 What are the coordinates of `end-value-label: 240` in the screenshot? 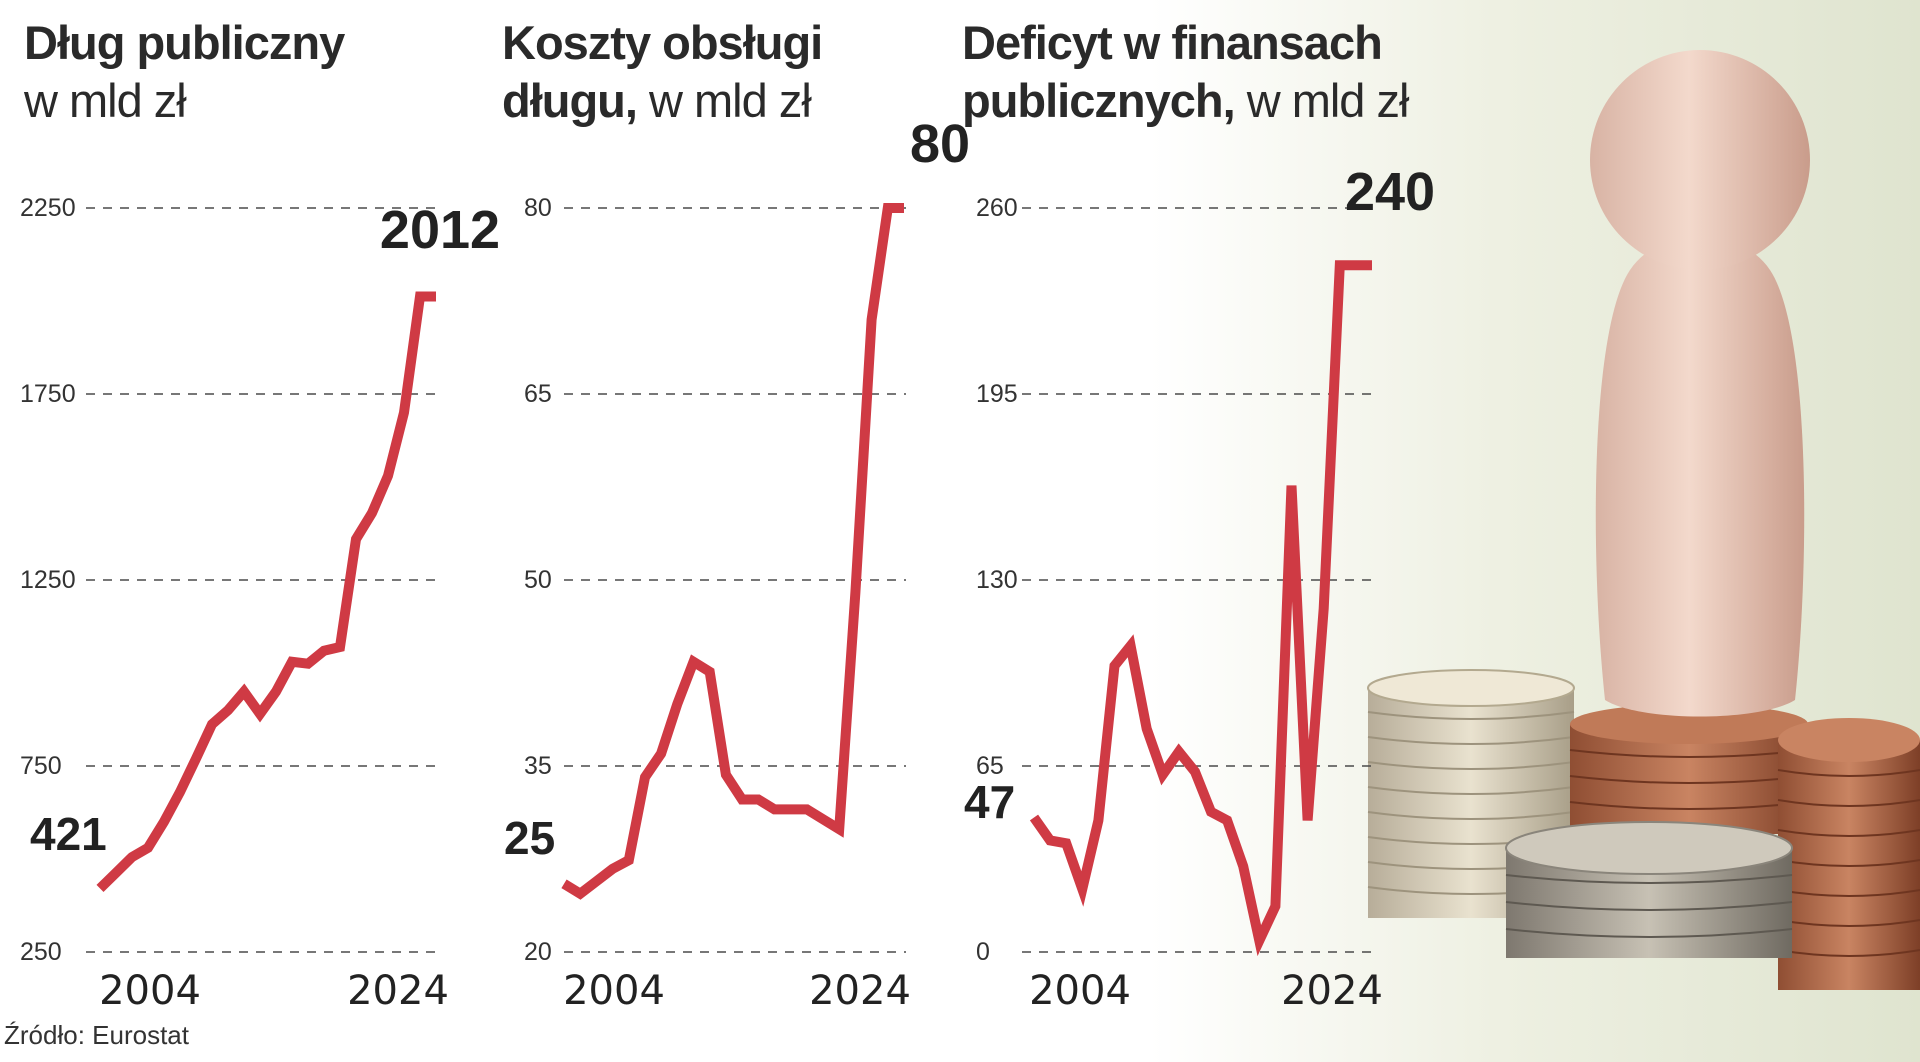 It's located at (1390, 192).